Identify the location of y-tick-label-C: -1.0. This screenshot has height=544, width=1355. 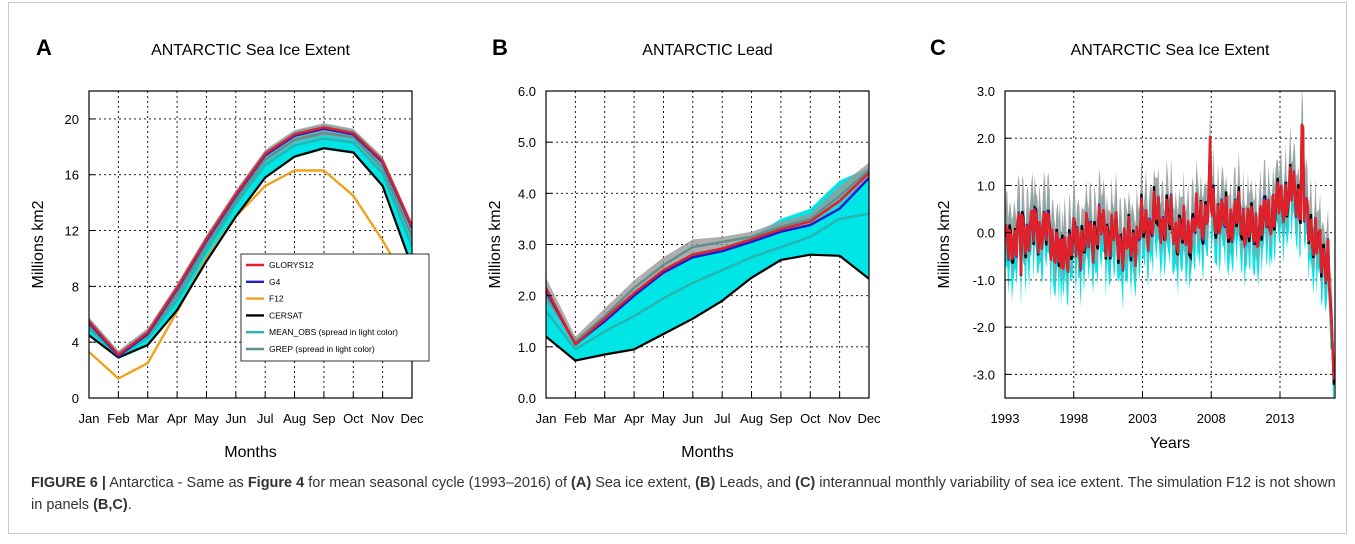
(984, 280).